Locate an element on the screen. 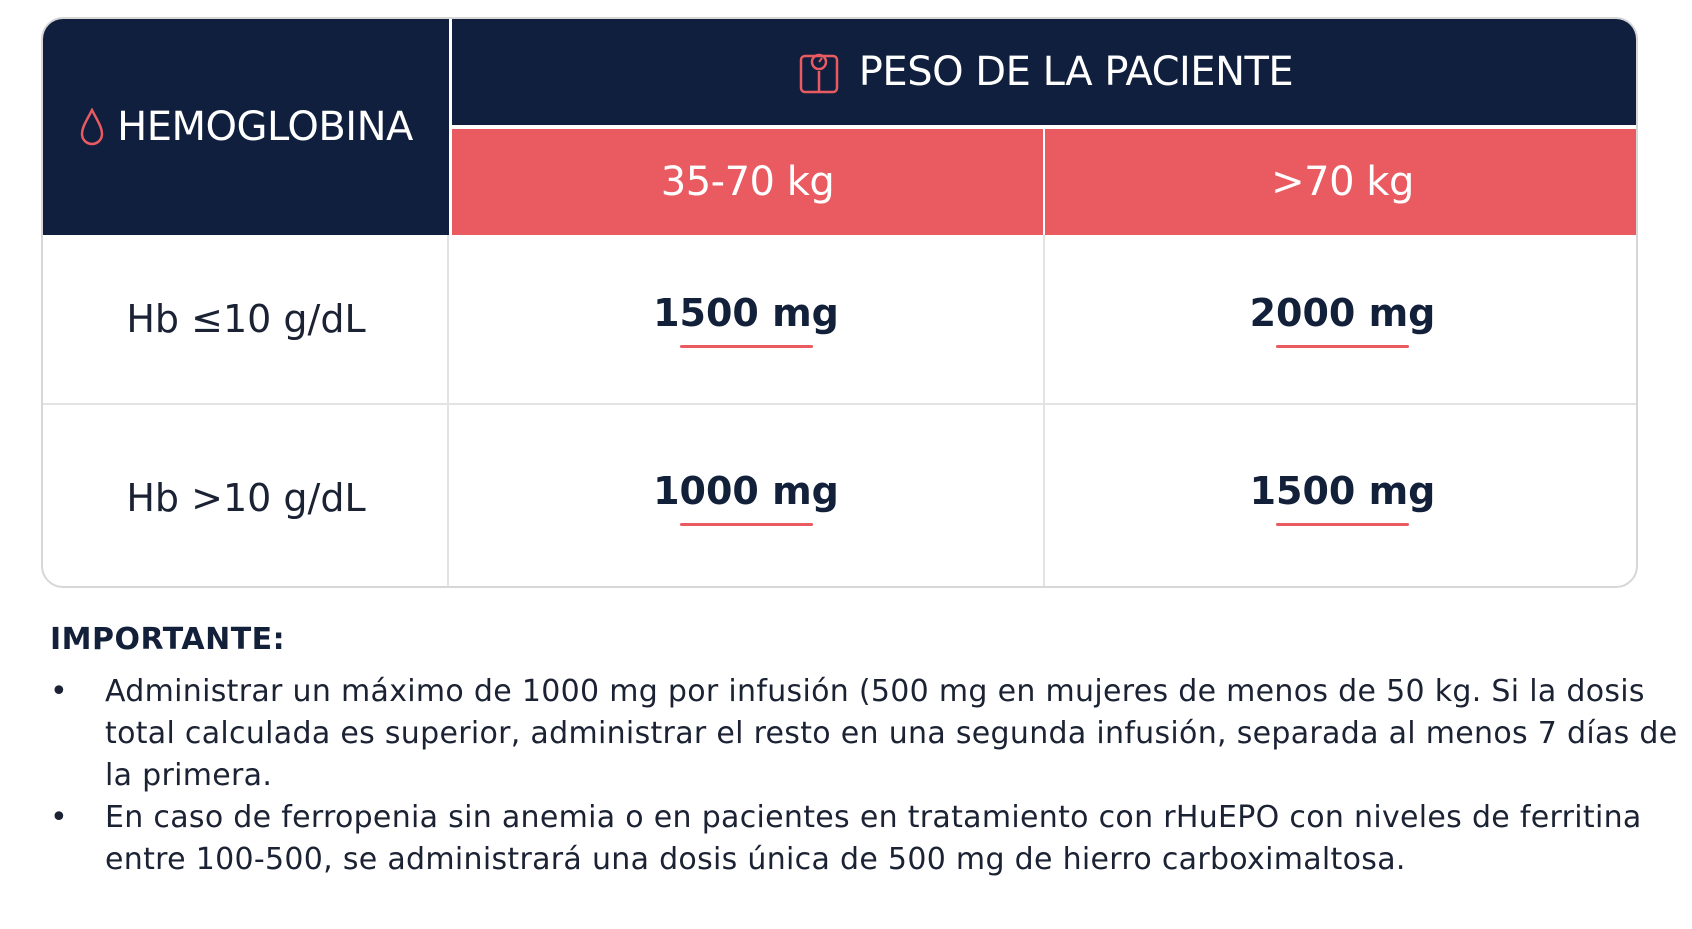 The image size is (1692, 929). row-divider is located at coordinates (839, 404).